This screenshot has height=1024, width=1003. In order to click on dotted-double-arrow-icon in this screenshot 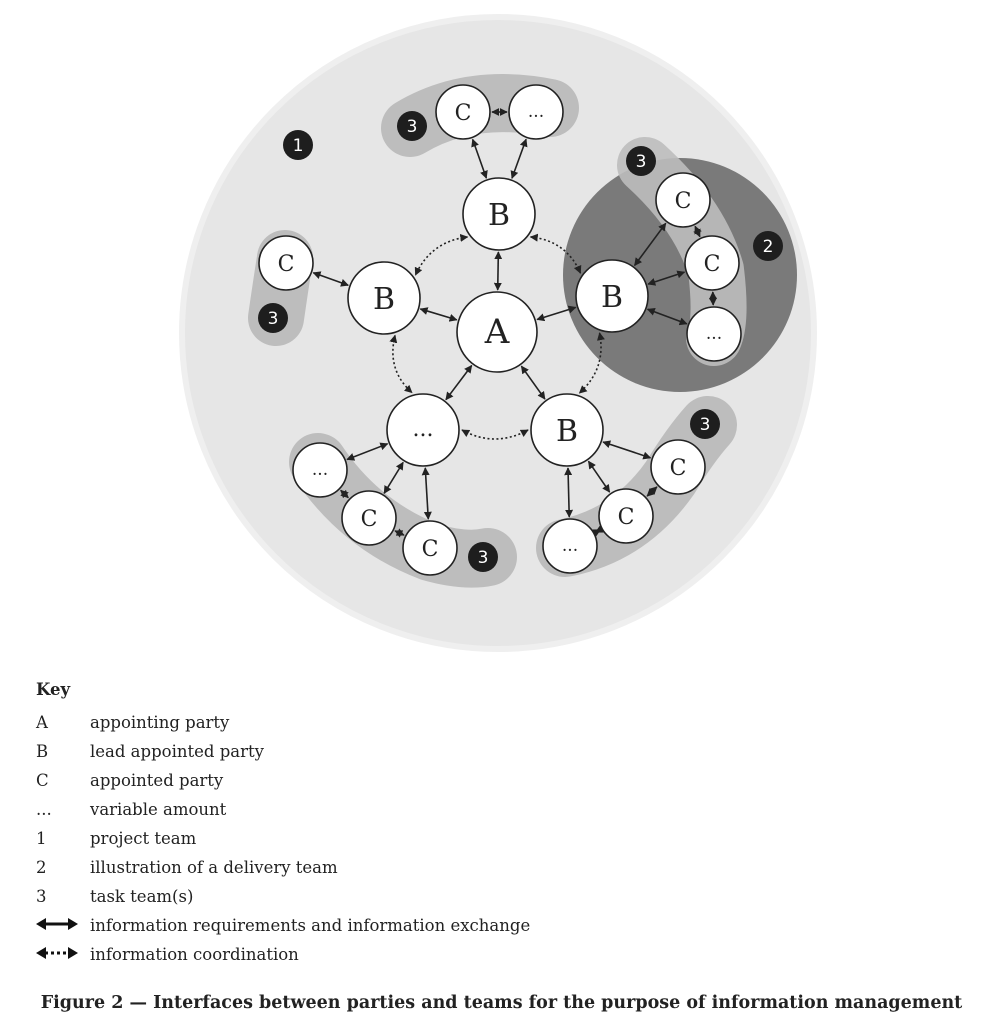, I will do `click(63, 955)`.